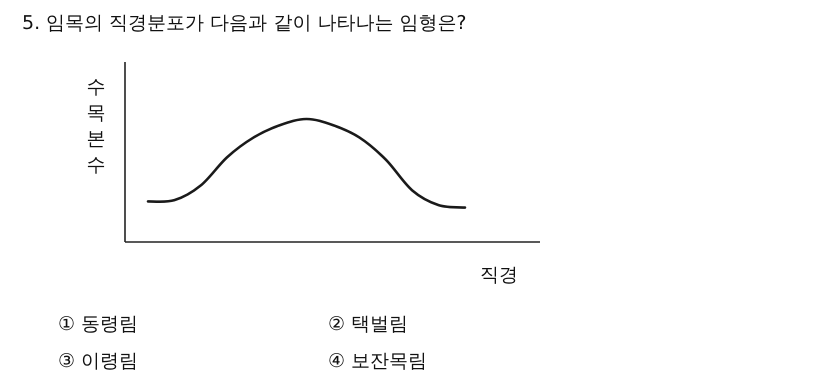 The width and height of the screenshot is (826, 378). Describe the element at coordinates (98, 361) in the screenshot. I see `annotation: ③ 이령림` at that location.